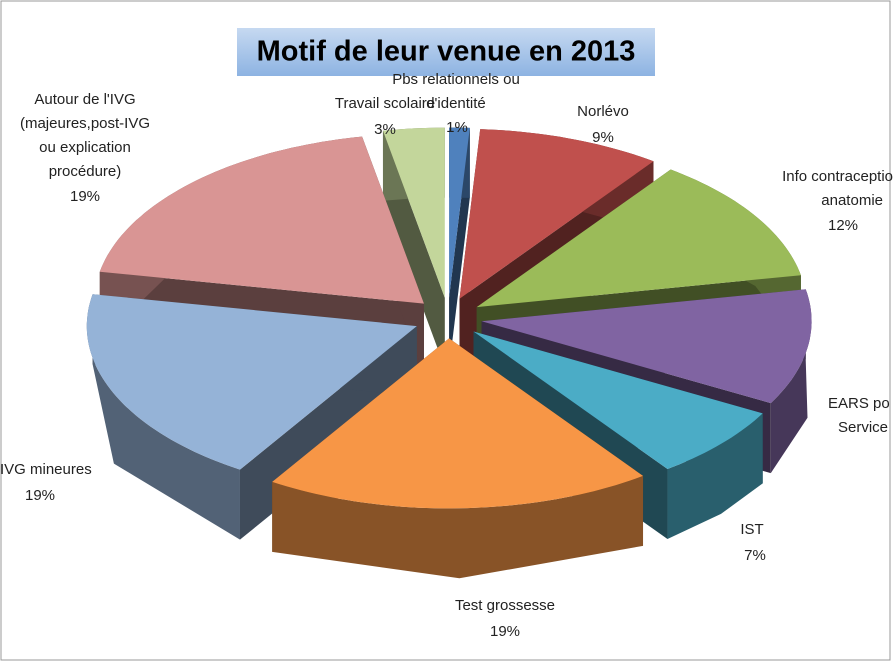 The height and width of the screenshot is (663, 895). Describe the element at coordinates (456, 103) in the screenshot. I see `slice-label: d'identité` at that location.